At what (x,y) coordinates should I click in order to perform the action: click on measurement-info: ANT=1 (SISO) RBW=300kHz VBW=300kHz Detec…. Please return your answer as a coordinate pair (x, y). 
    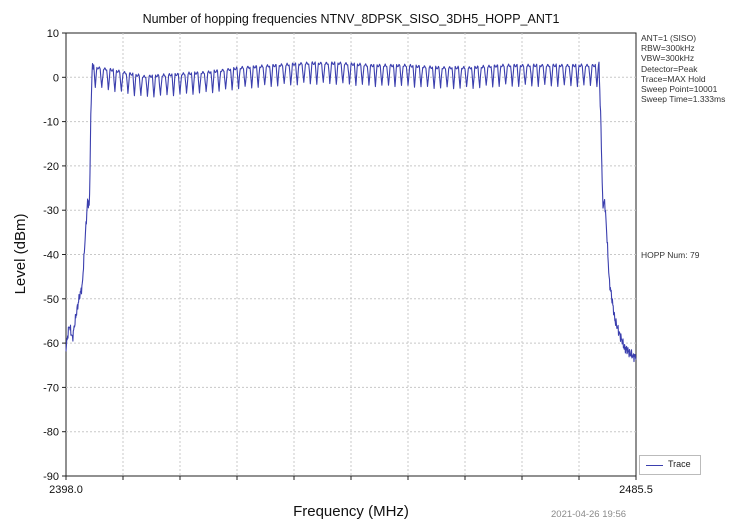
    Looking at the image, I should click on (683, 68).